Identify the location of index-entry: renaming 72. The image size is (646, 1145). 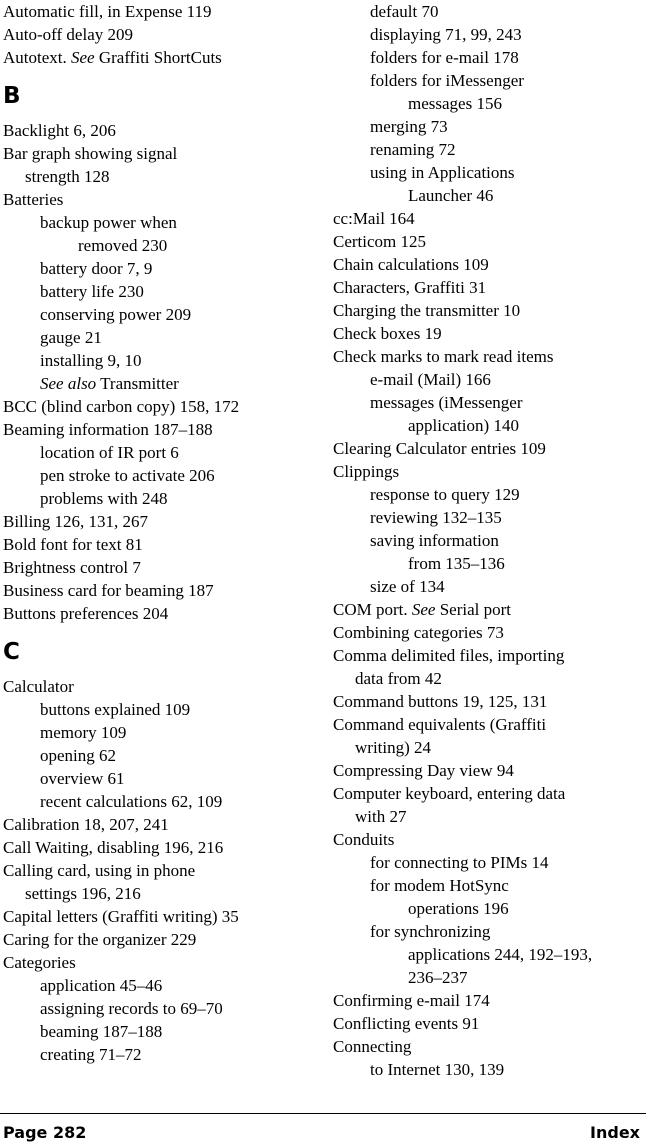
(413, 149).